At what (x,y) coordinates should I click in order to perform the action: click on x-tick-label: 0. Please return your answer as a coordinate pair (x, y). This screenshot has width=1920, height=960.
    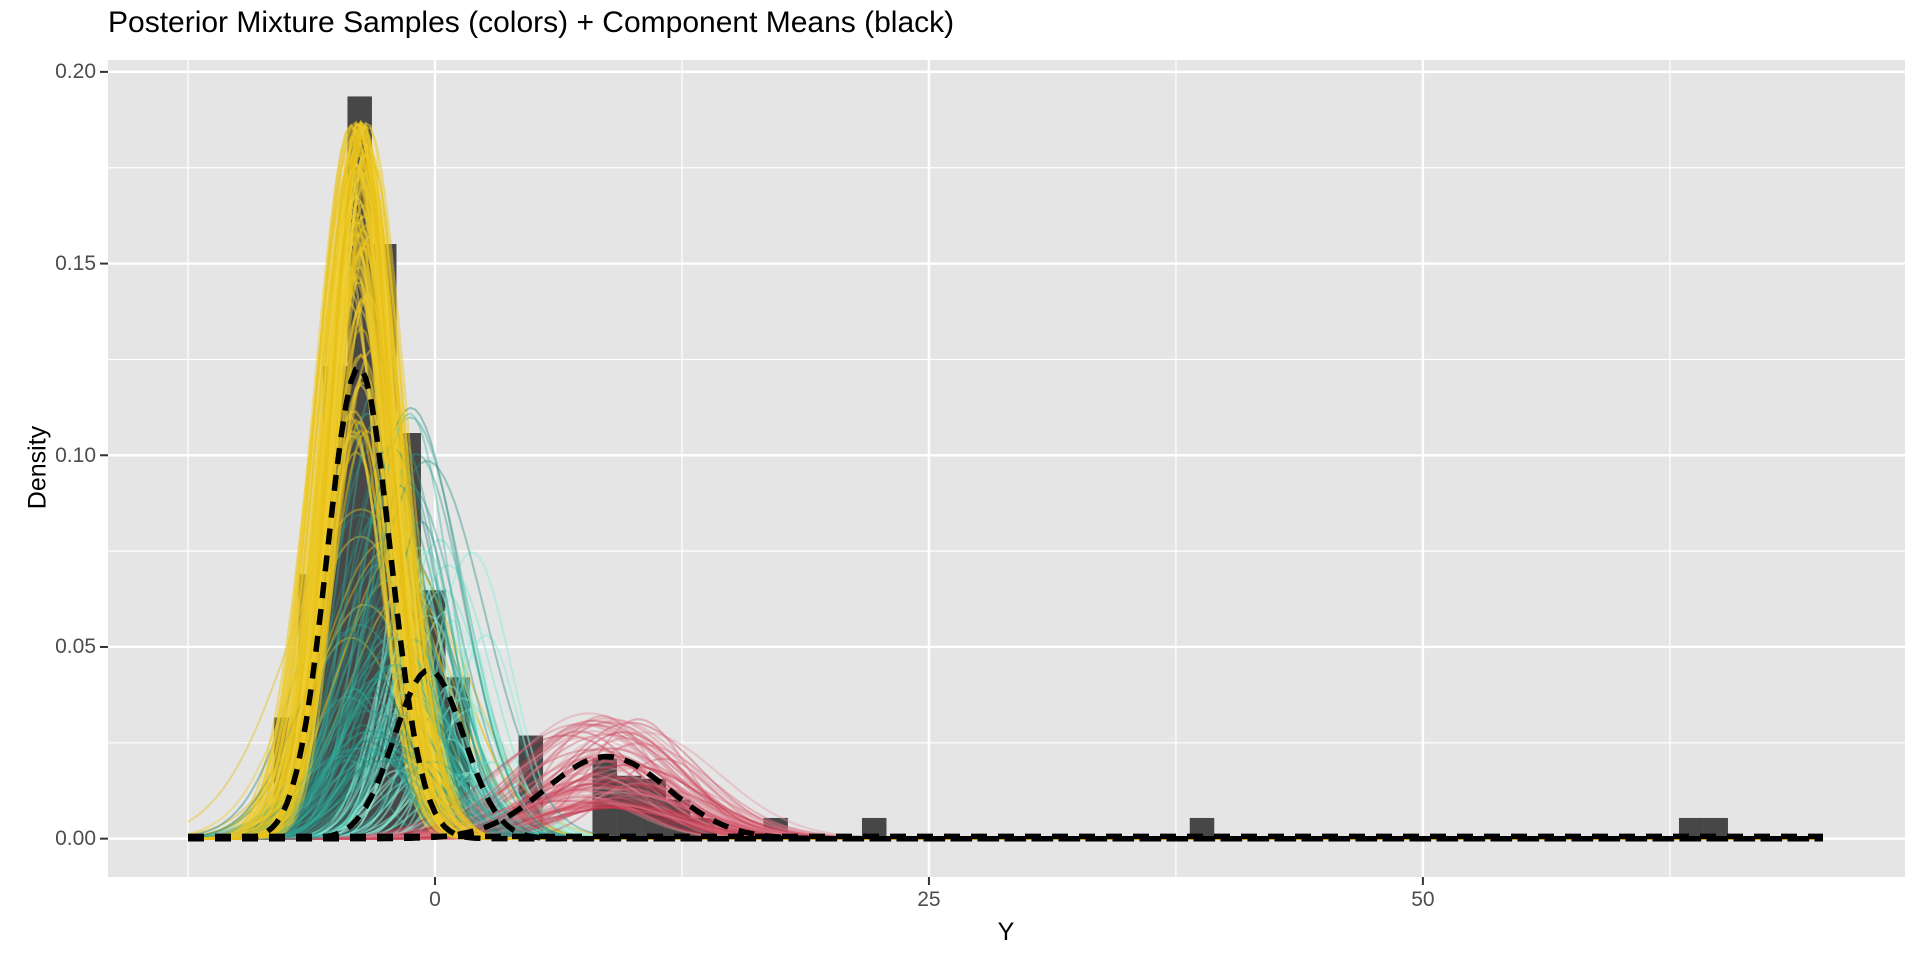
    Looking at the image, I should click on (435, 899).